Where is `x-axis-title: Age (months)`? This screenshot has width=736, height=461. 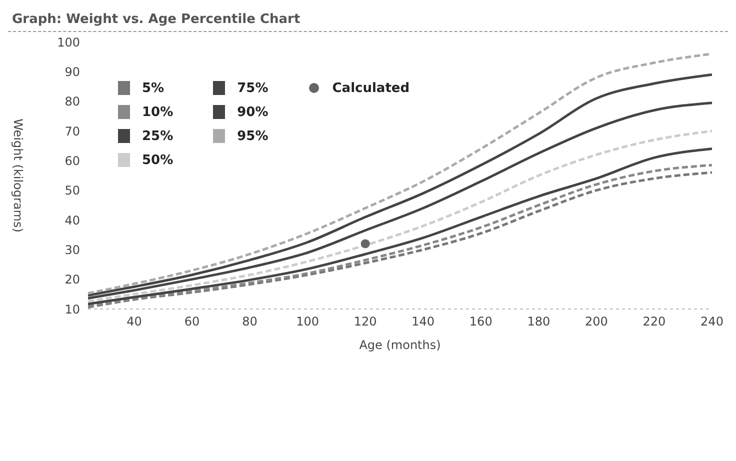 x-axis-title: Age (months) is located at coordinates (400, 345).